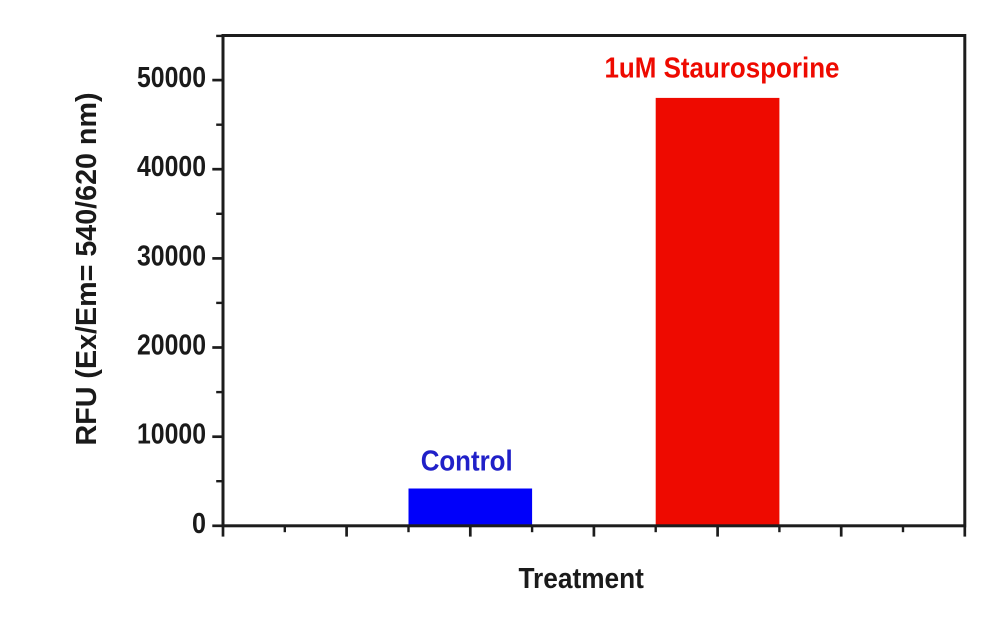 Image resolution: width=1000 pixels, height=629 pixels. Describe the element at coordinates (171, 78) in the screenshot. I see `svg-text: 50000` at that location.